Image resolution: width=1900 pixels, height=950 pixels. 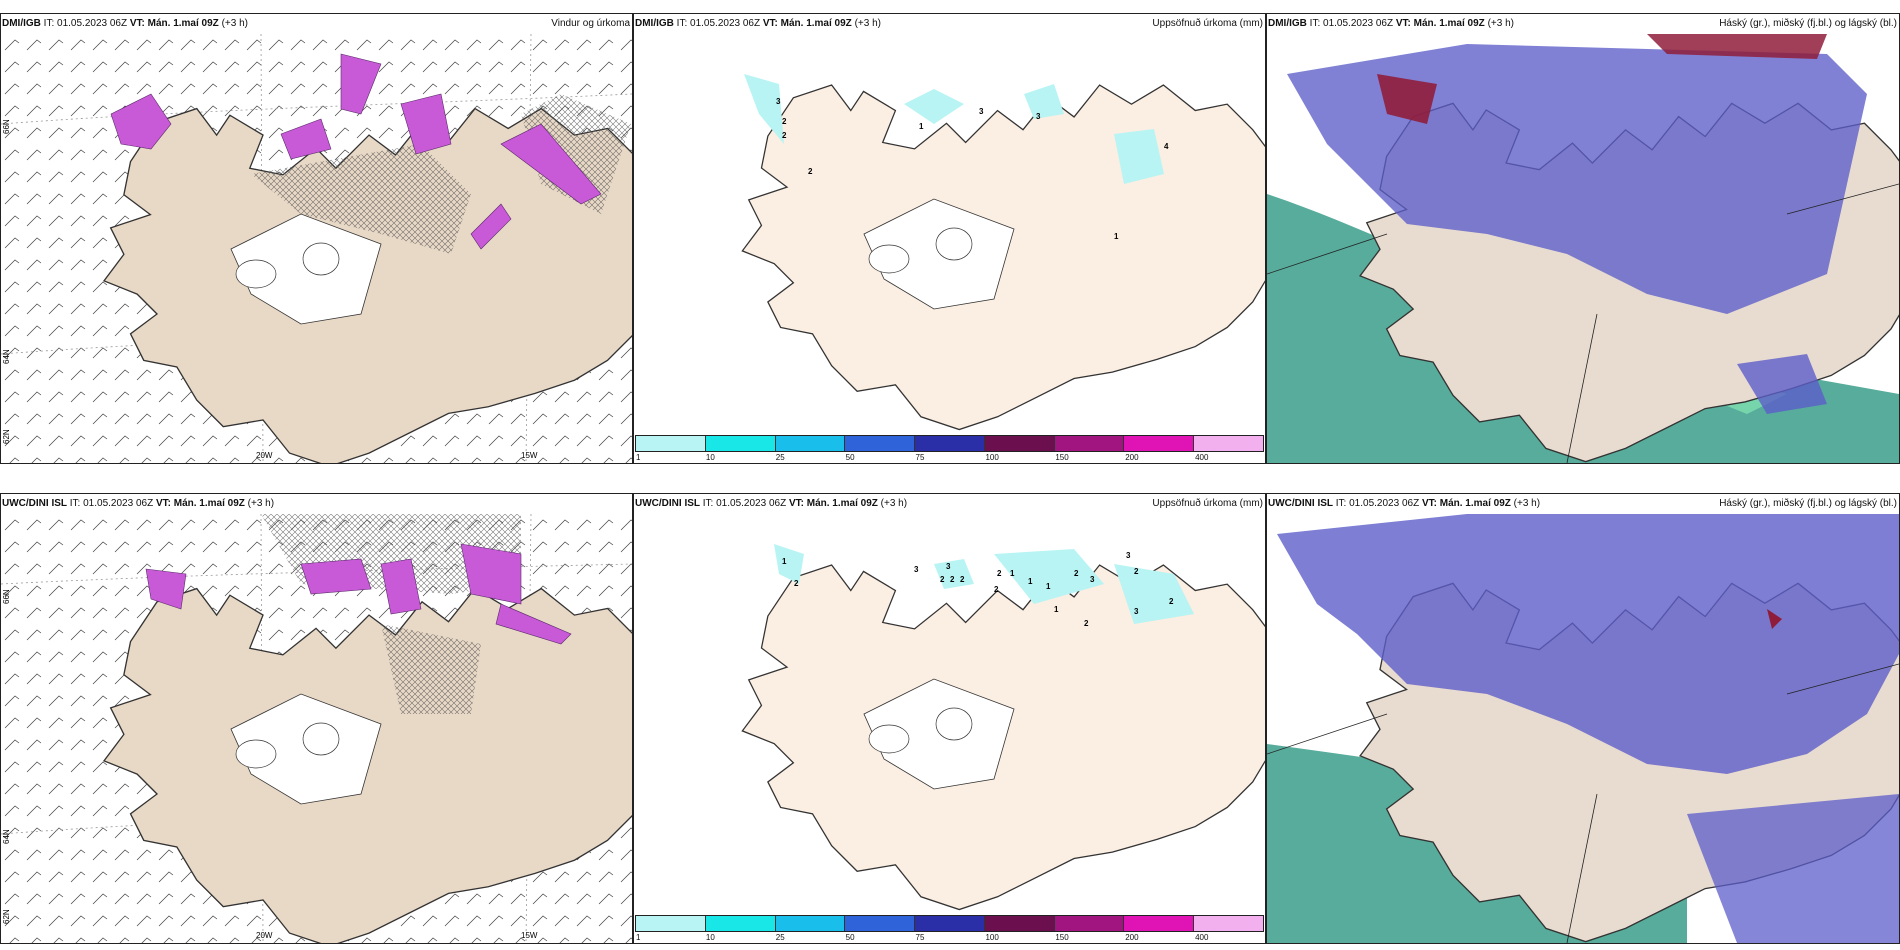 What do you see at coordinates (529, 935) in the screenshot?
I see `lon-label: 15W` at bounding box center [529, 935].